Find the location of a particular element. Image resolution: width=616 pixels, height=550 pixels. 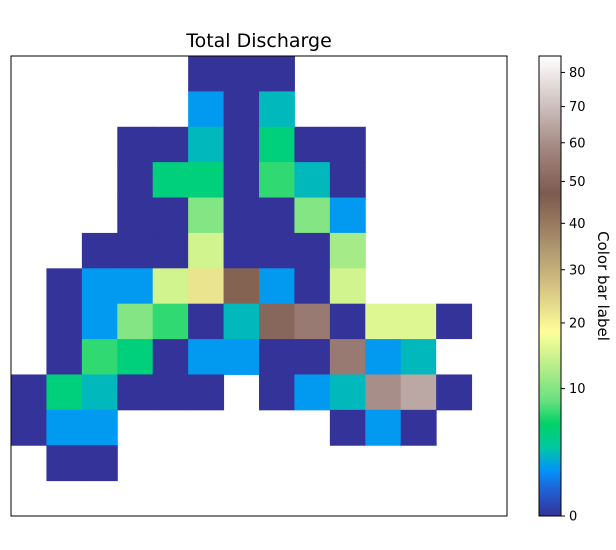

chart-title: Total Discharge is located at coordinates (258, 41).